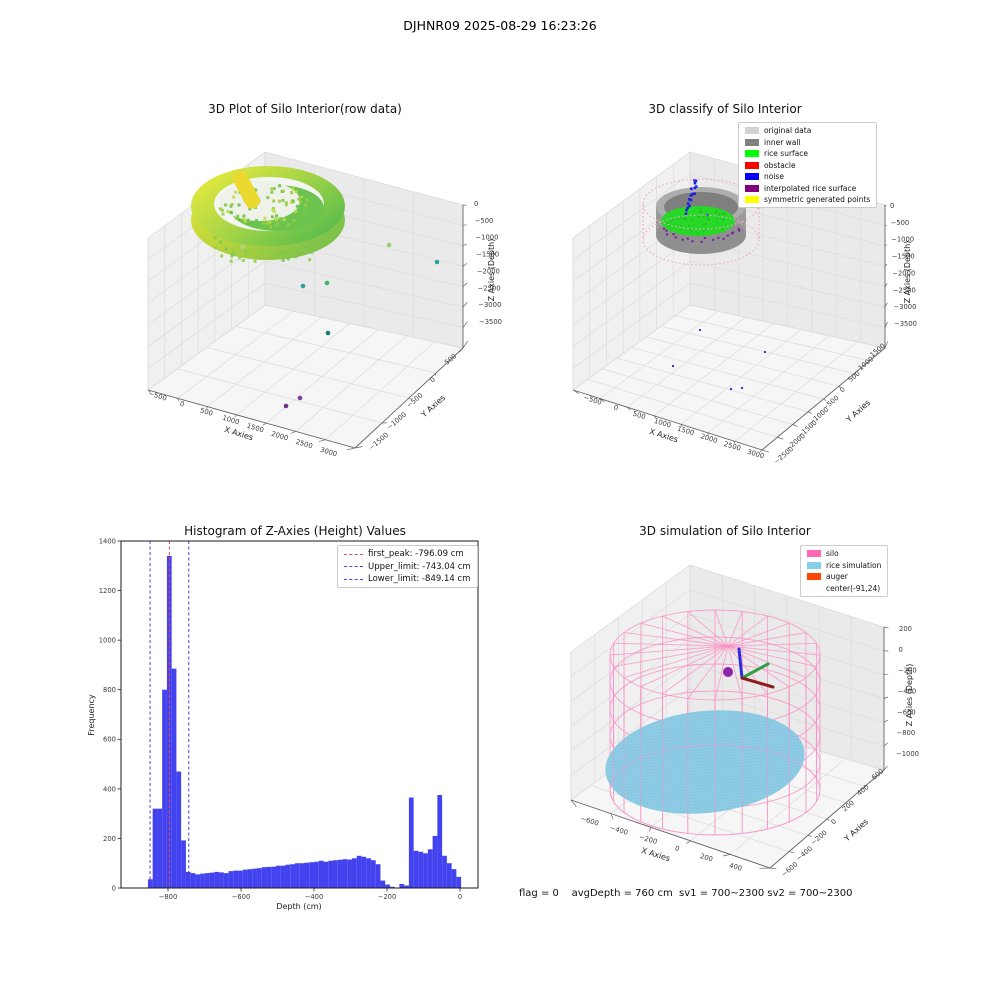 The width and height of the screenshot is (1000, 1000). Describe the element at coordinates (807, 142) in the screenshot. I see `legend-item: inner wall` at that location.